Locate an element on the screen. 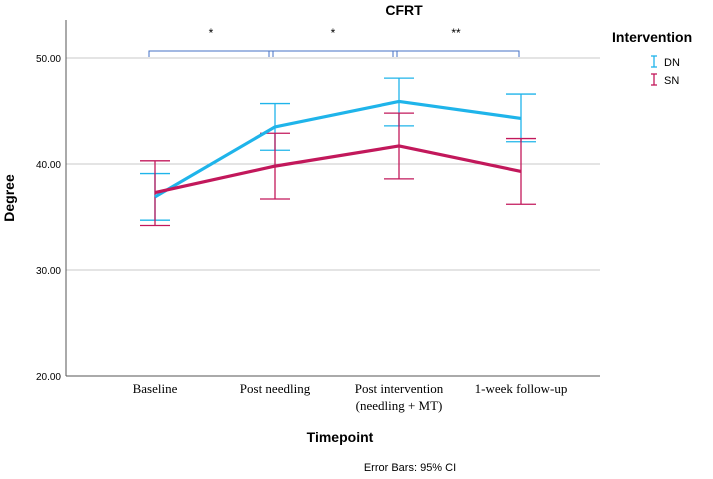 This screenshot has width=713, height=479. significance-brackets: * * ** is located at coordinates (334, 41).